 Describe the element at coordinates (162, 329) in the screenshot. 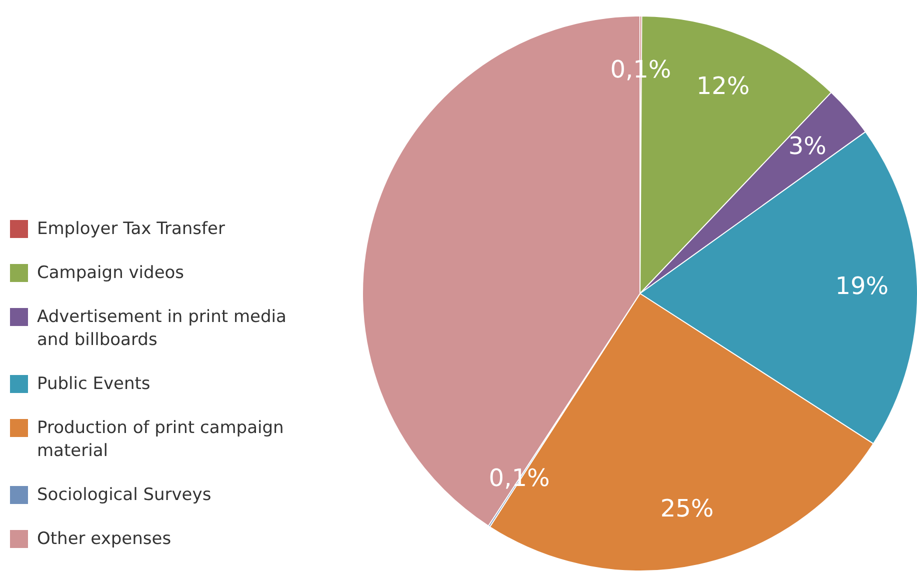

I see `legend-label: Advertisement in print media and billboards` at that location.